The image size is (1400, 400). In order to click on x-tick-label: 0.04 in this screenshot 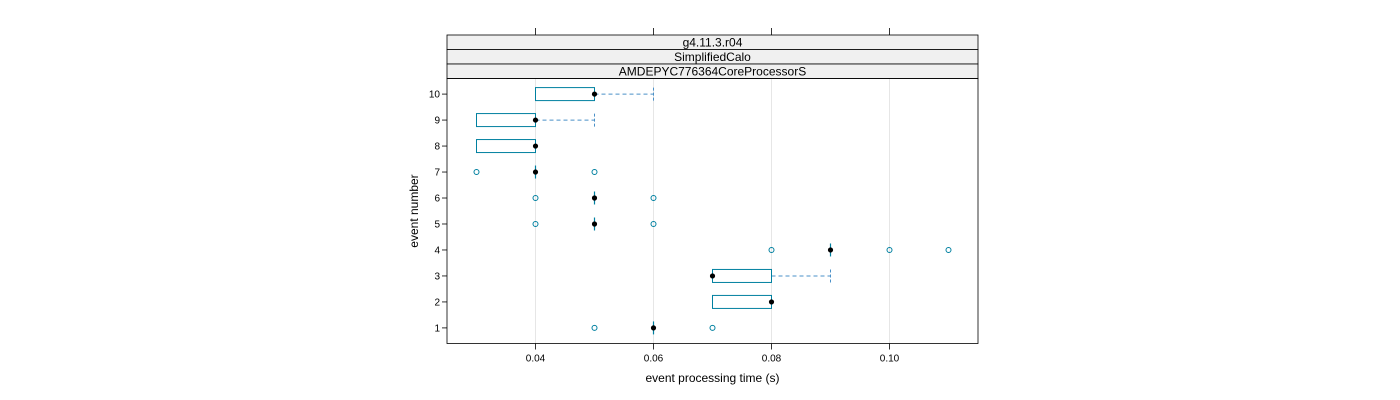, I will do `click(536, 359)`.